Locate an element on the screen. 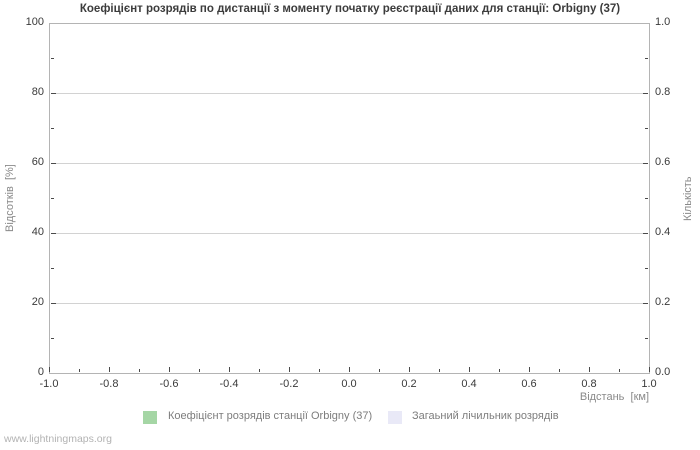 The width and height of the screenshot is (700, 450). y-right-tick: 0.0 is located at coordinates (663, 372).